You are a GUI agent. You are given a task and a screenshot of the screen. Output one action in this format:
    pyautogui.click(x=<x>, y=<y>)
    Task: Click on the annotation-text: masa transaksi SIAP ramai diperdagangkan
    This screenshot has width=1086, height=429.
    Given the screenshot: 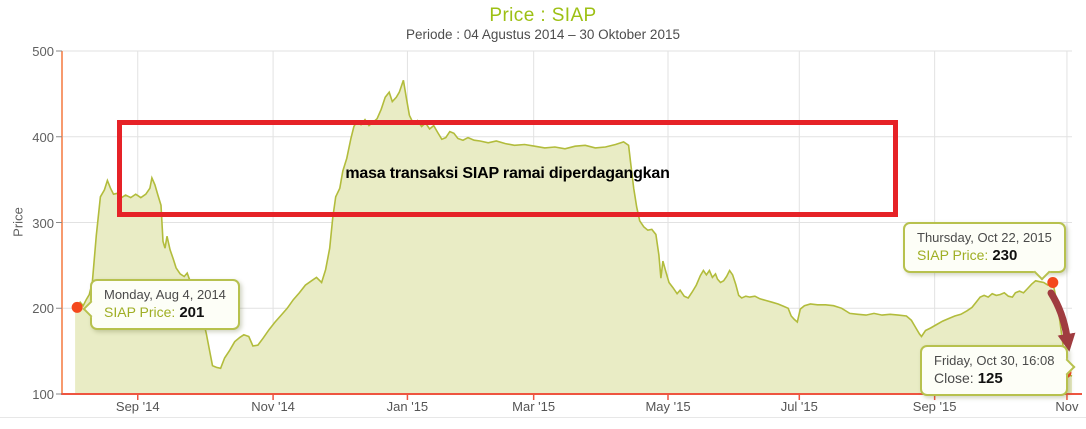 What is the action you would take?
    pyautogui.click(x=507, y=173)
    